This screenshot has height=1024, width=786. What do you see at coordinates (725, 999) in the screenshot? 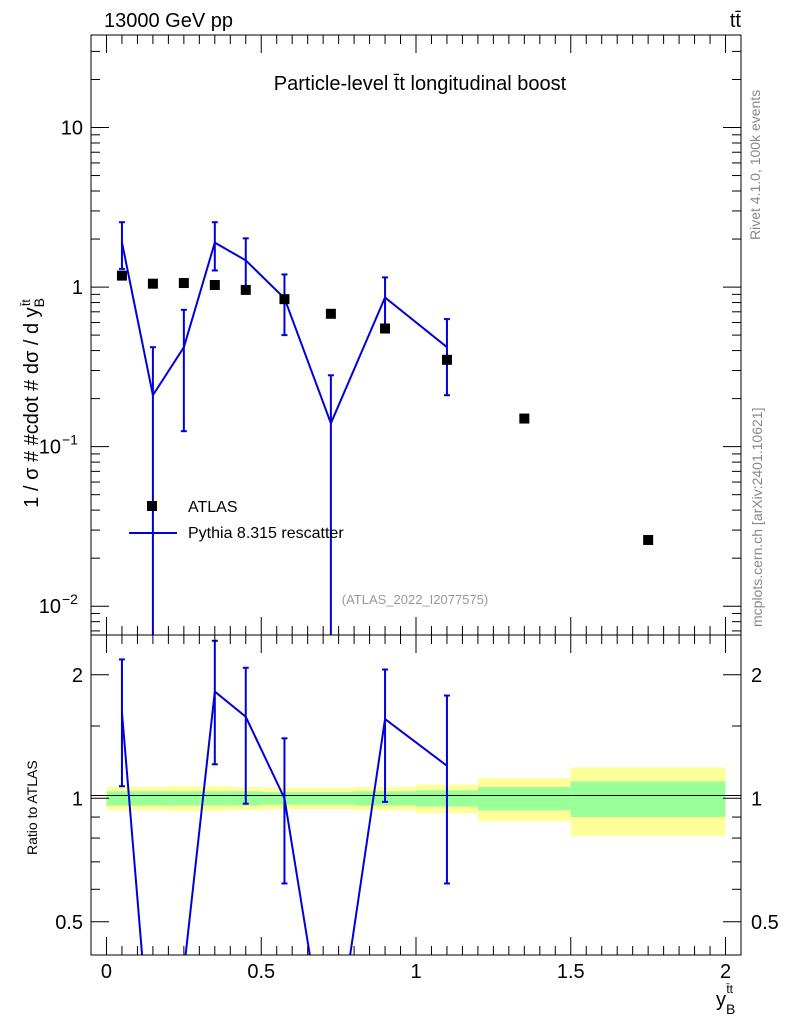
I see `ratio-xlabel: yBt̄t` at bounding box center [725, 999].